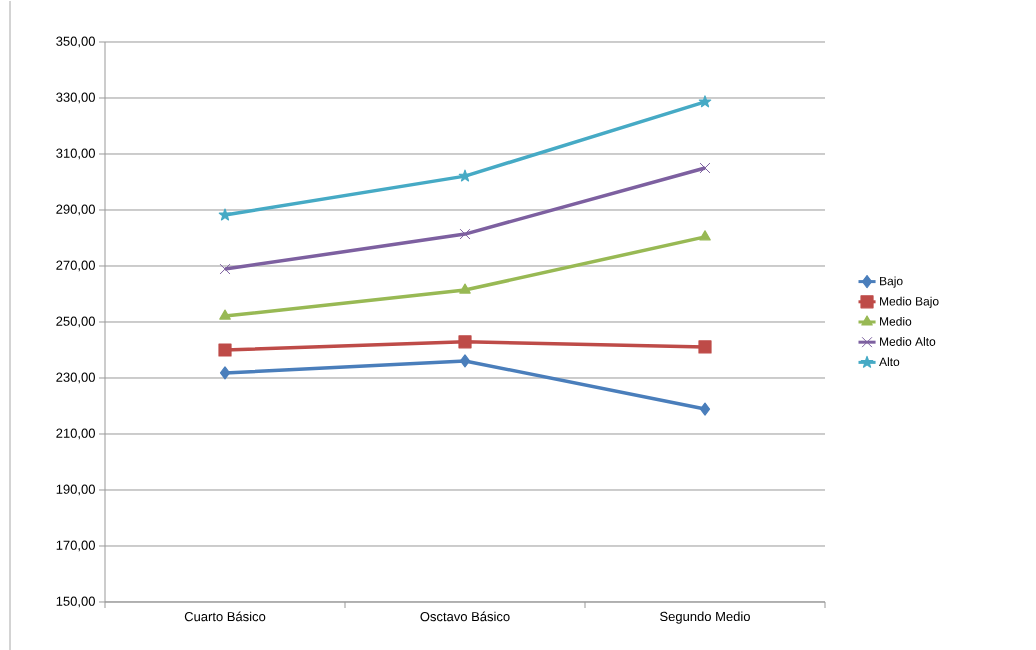 This screenshot has width=1036, height=650. Describe the element at coordinates (75, 602) in the screenshot. I see `y-tick-label: 150,00` at that location.